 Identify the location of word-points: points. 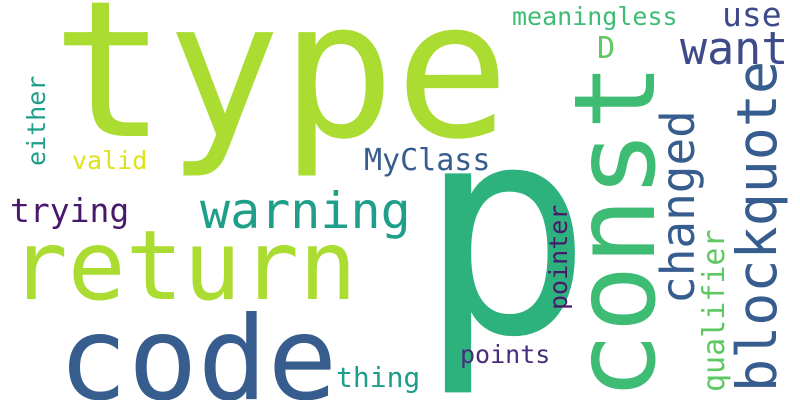
(505, 354).